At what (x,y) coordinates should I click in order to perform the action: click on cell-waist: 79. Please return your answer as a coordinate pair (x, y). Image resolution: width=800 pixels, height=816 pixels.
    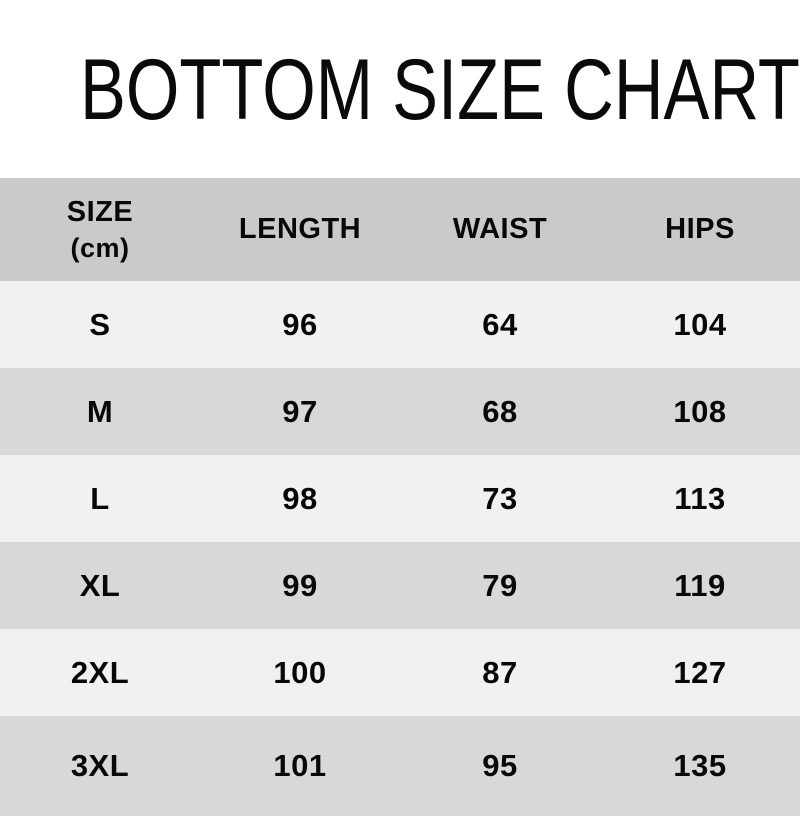
    Looking at the image, I should click on (500, 585).